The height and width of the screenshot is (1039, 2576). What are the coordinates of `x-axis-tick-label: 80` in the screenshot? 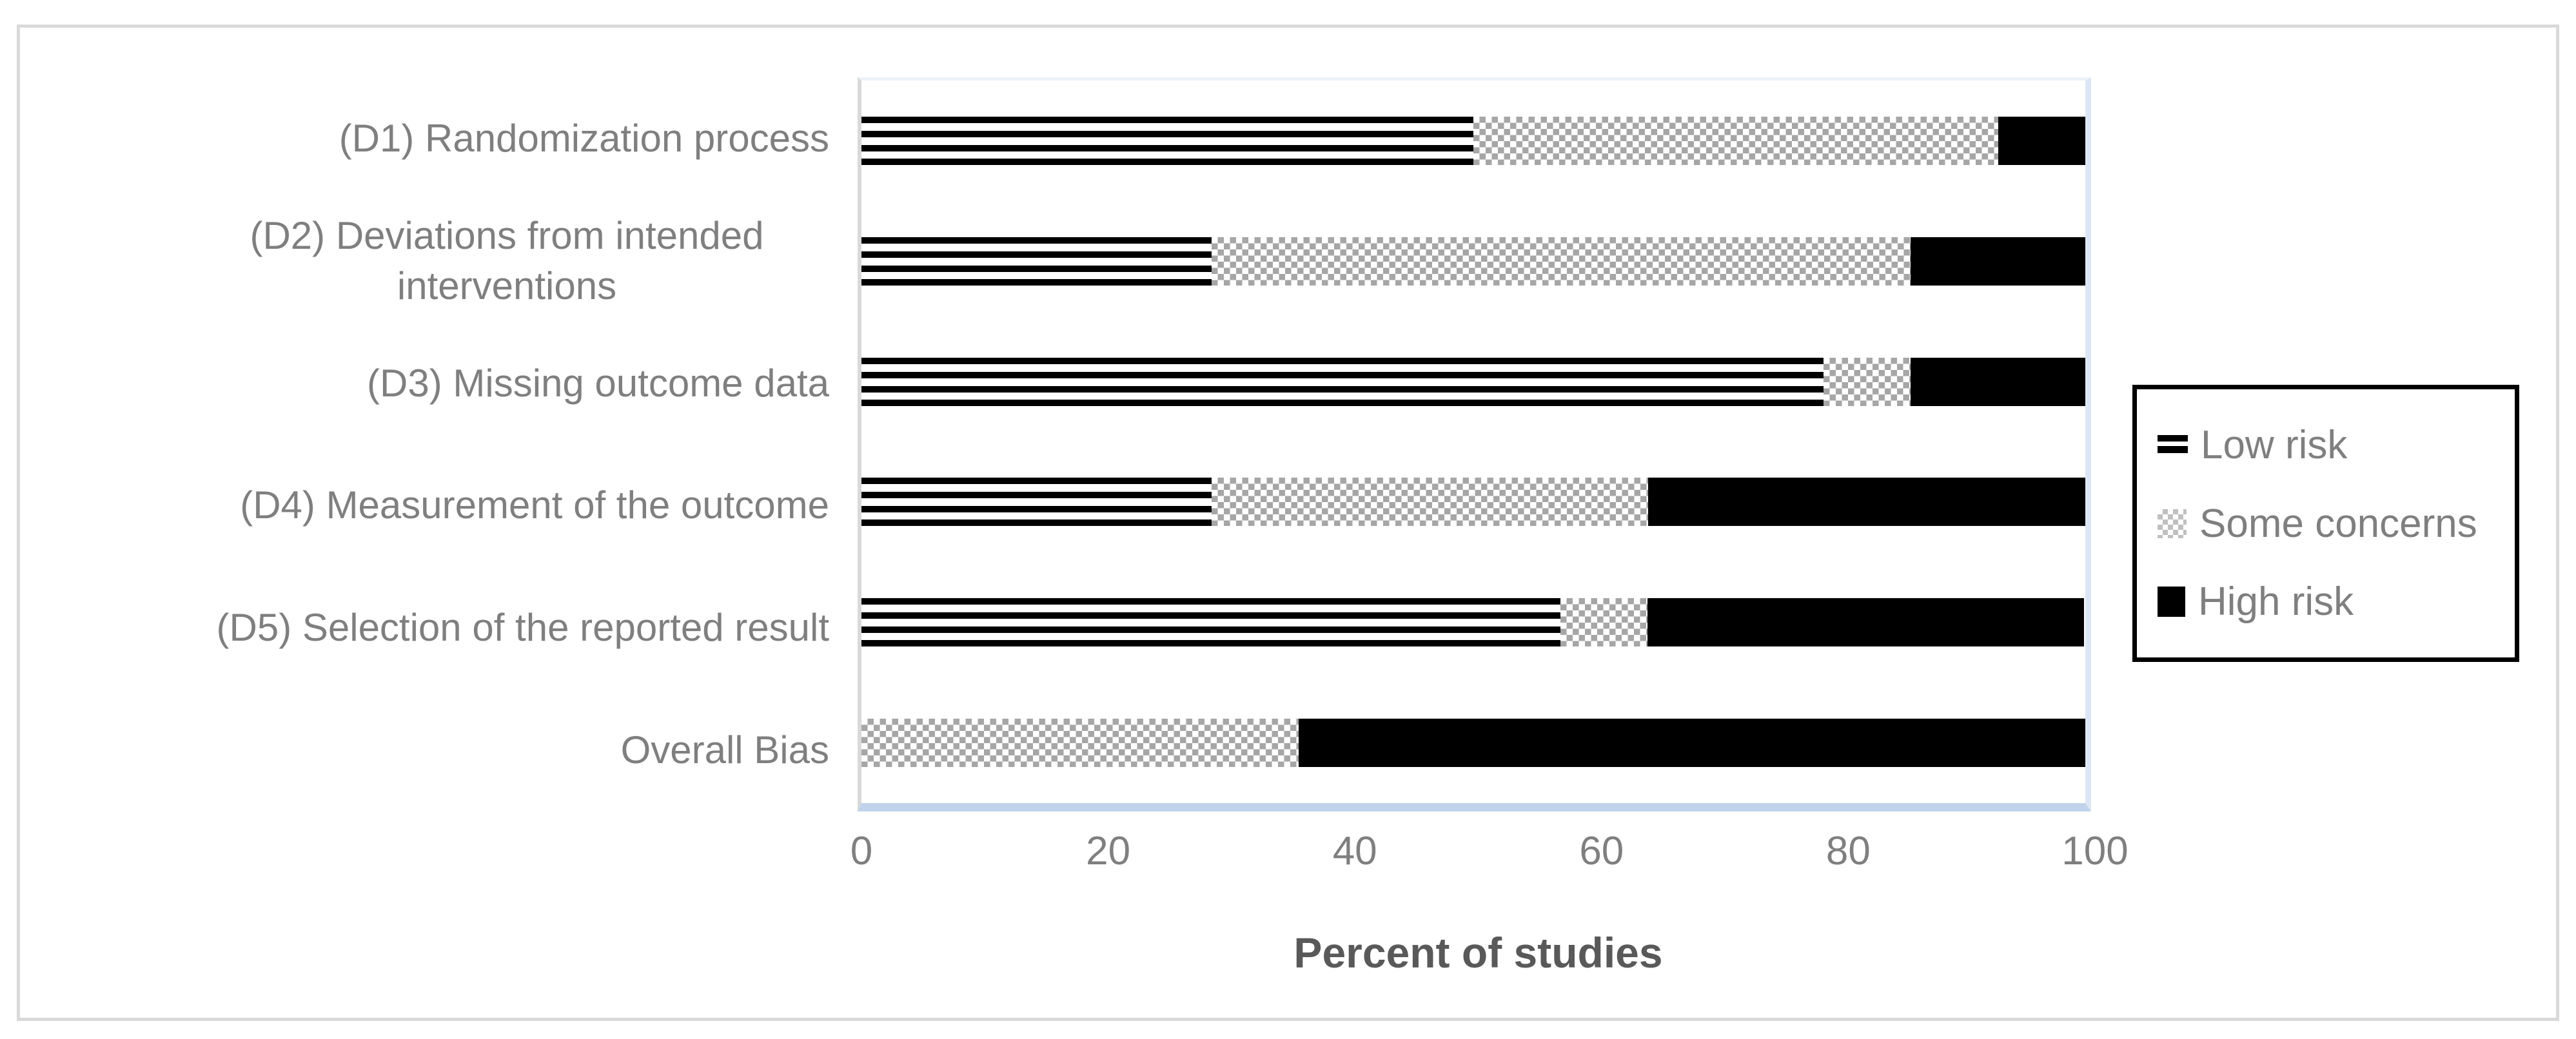 It's located at (1848, 851).